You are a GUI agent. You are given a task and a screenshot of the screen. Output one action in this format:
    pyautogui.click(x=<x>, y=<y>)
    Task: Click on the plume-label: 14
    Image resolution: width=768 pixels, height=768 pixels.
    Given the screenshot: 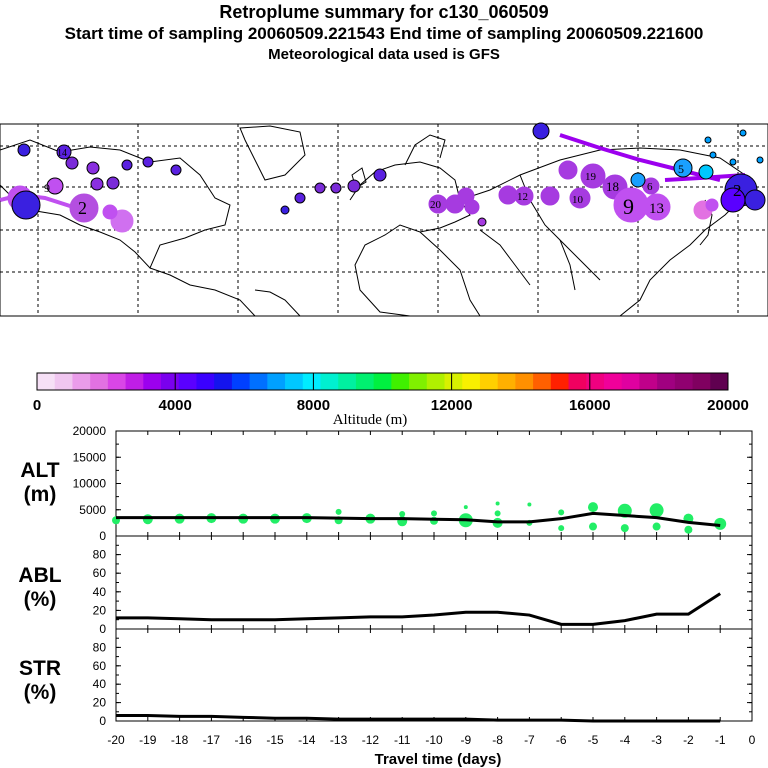 What is the action you would take?
    pyautogui.click(x=62, y=153)
    